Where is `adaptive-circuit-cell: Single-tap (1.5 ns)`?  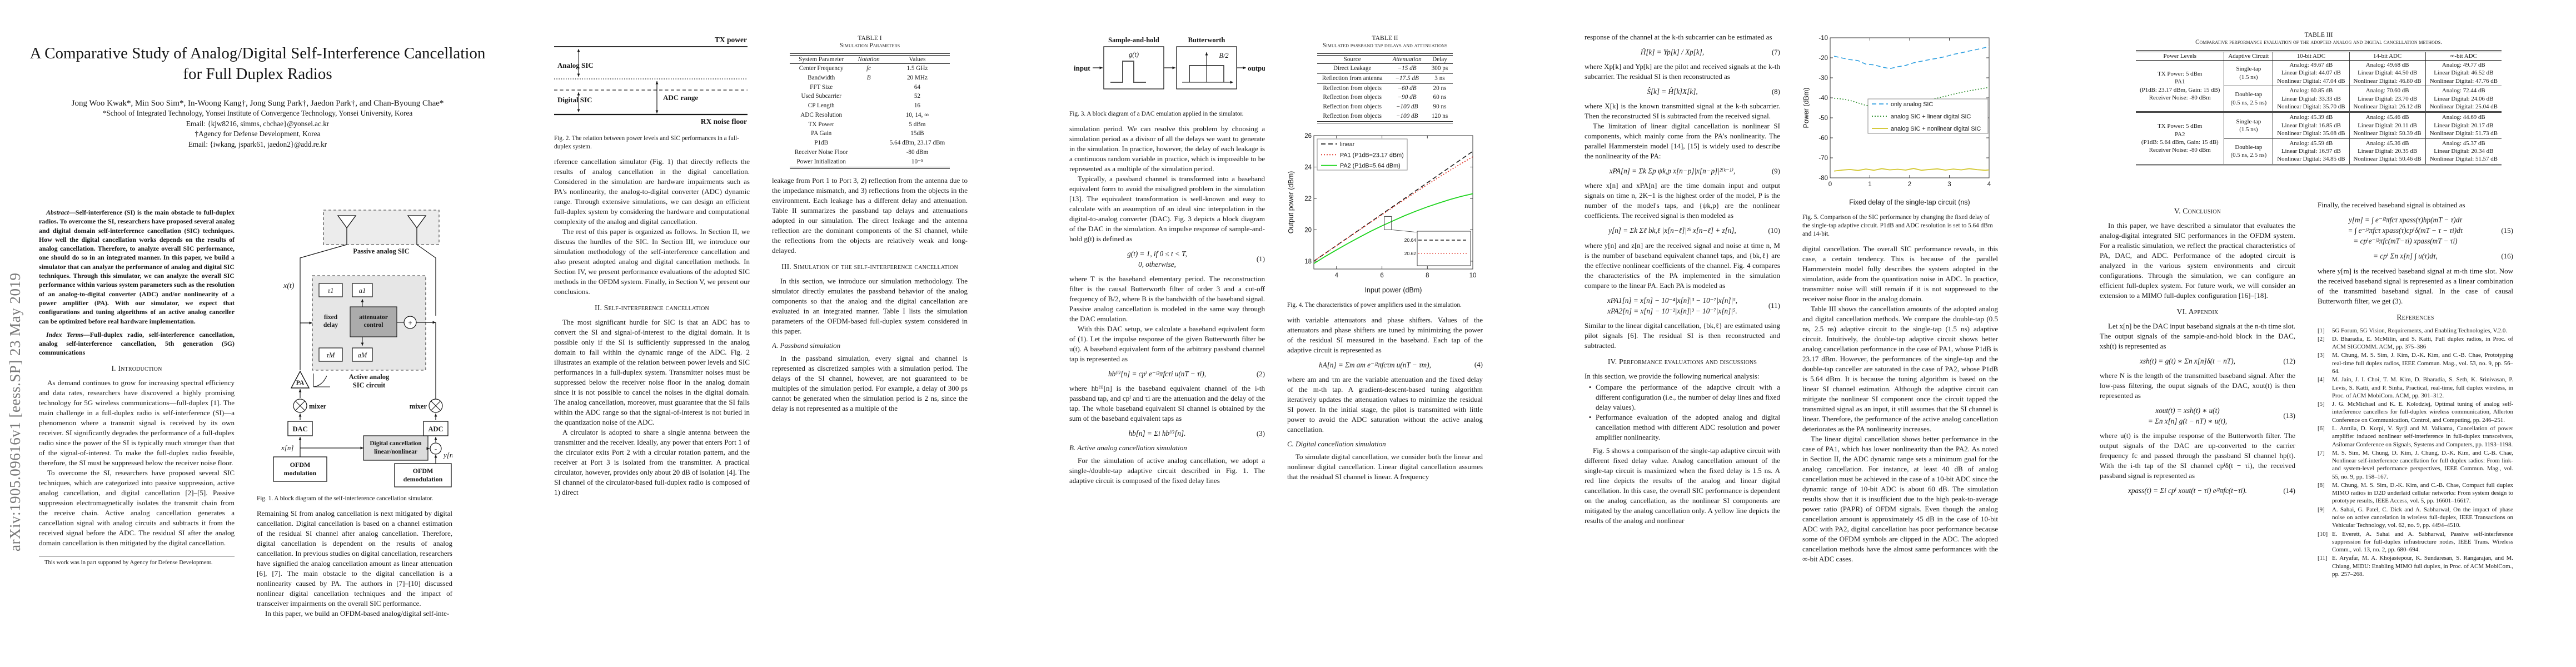
adaptive-circuit-cell: Single-tap (1.5 ns) is located at coordinates (2248, 73).